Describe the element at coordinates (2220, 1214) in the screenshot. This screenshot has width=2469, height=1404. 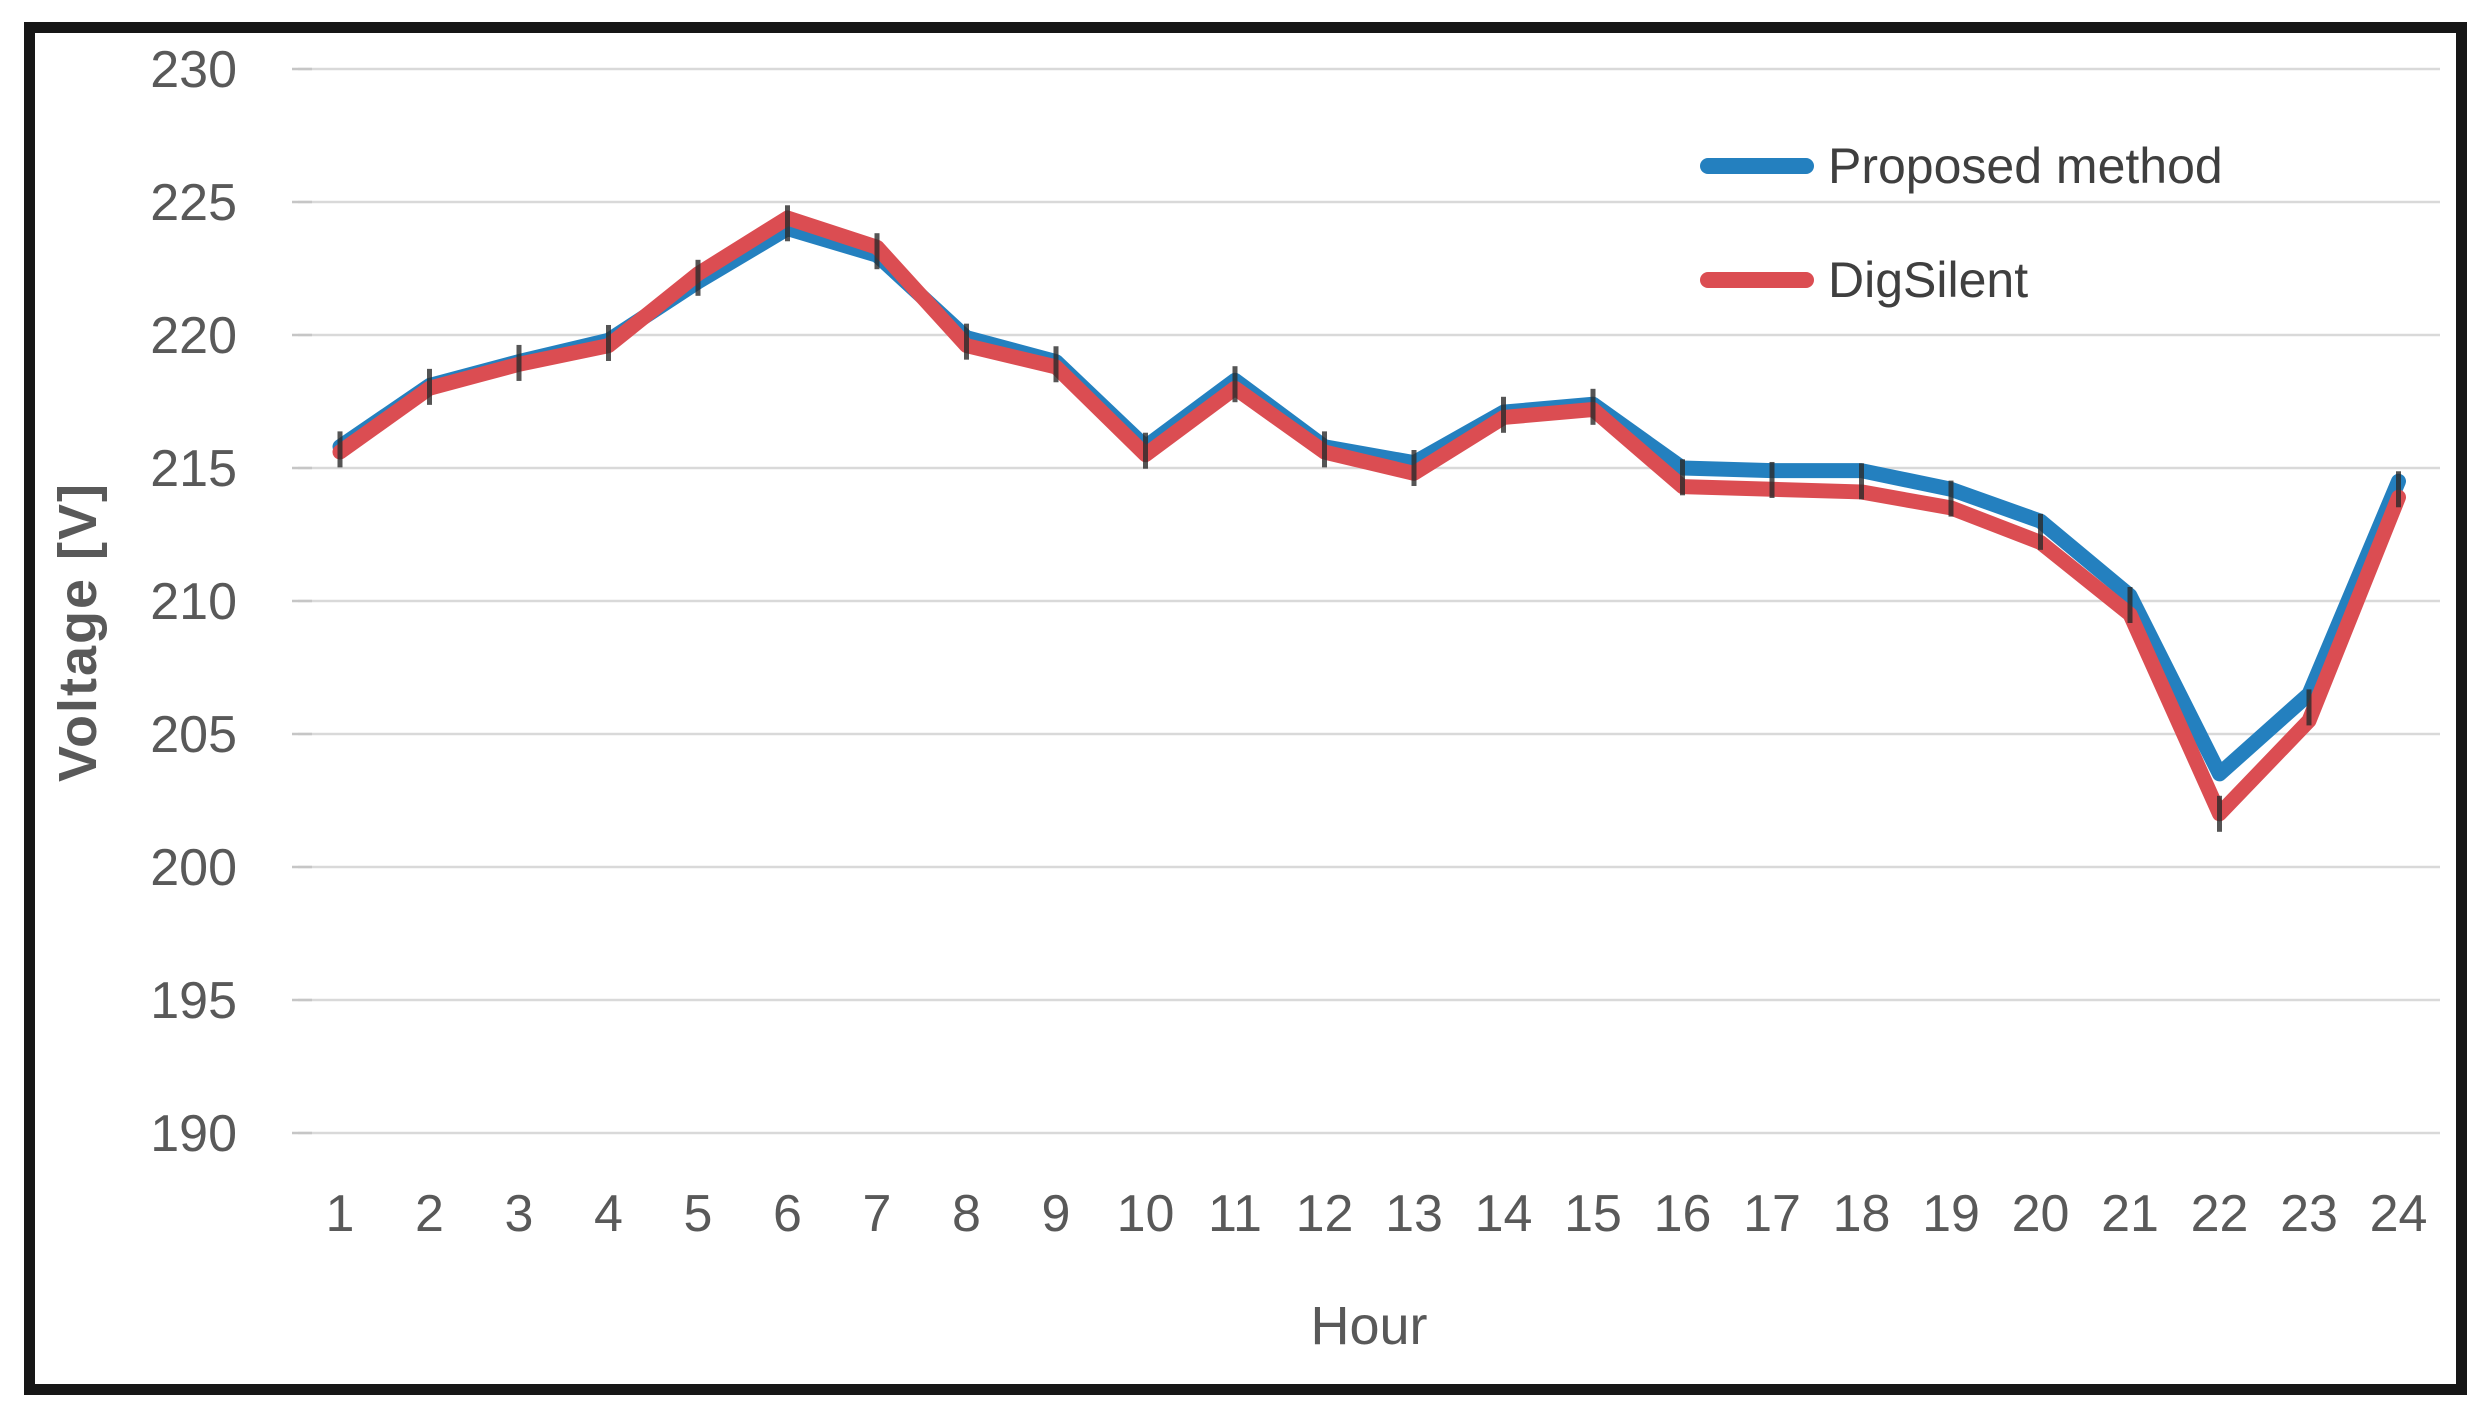
I see `x-tick-label: 22` at that location.